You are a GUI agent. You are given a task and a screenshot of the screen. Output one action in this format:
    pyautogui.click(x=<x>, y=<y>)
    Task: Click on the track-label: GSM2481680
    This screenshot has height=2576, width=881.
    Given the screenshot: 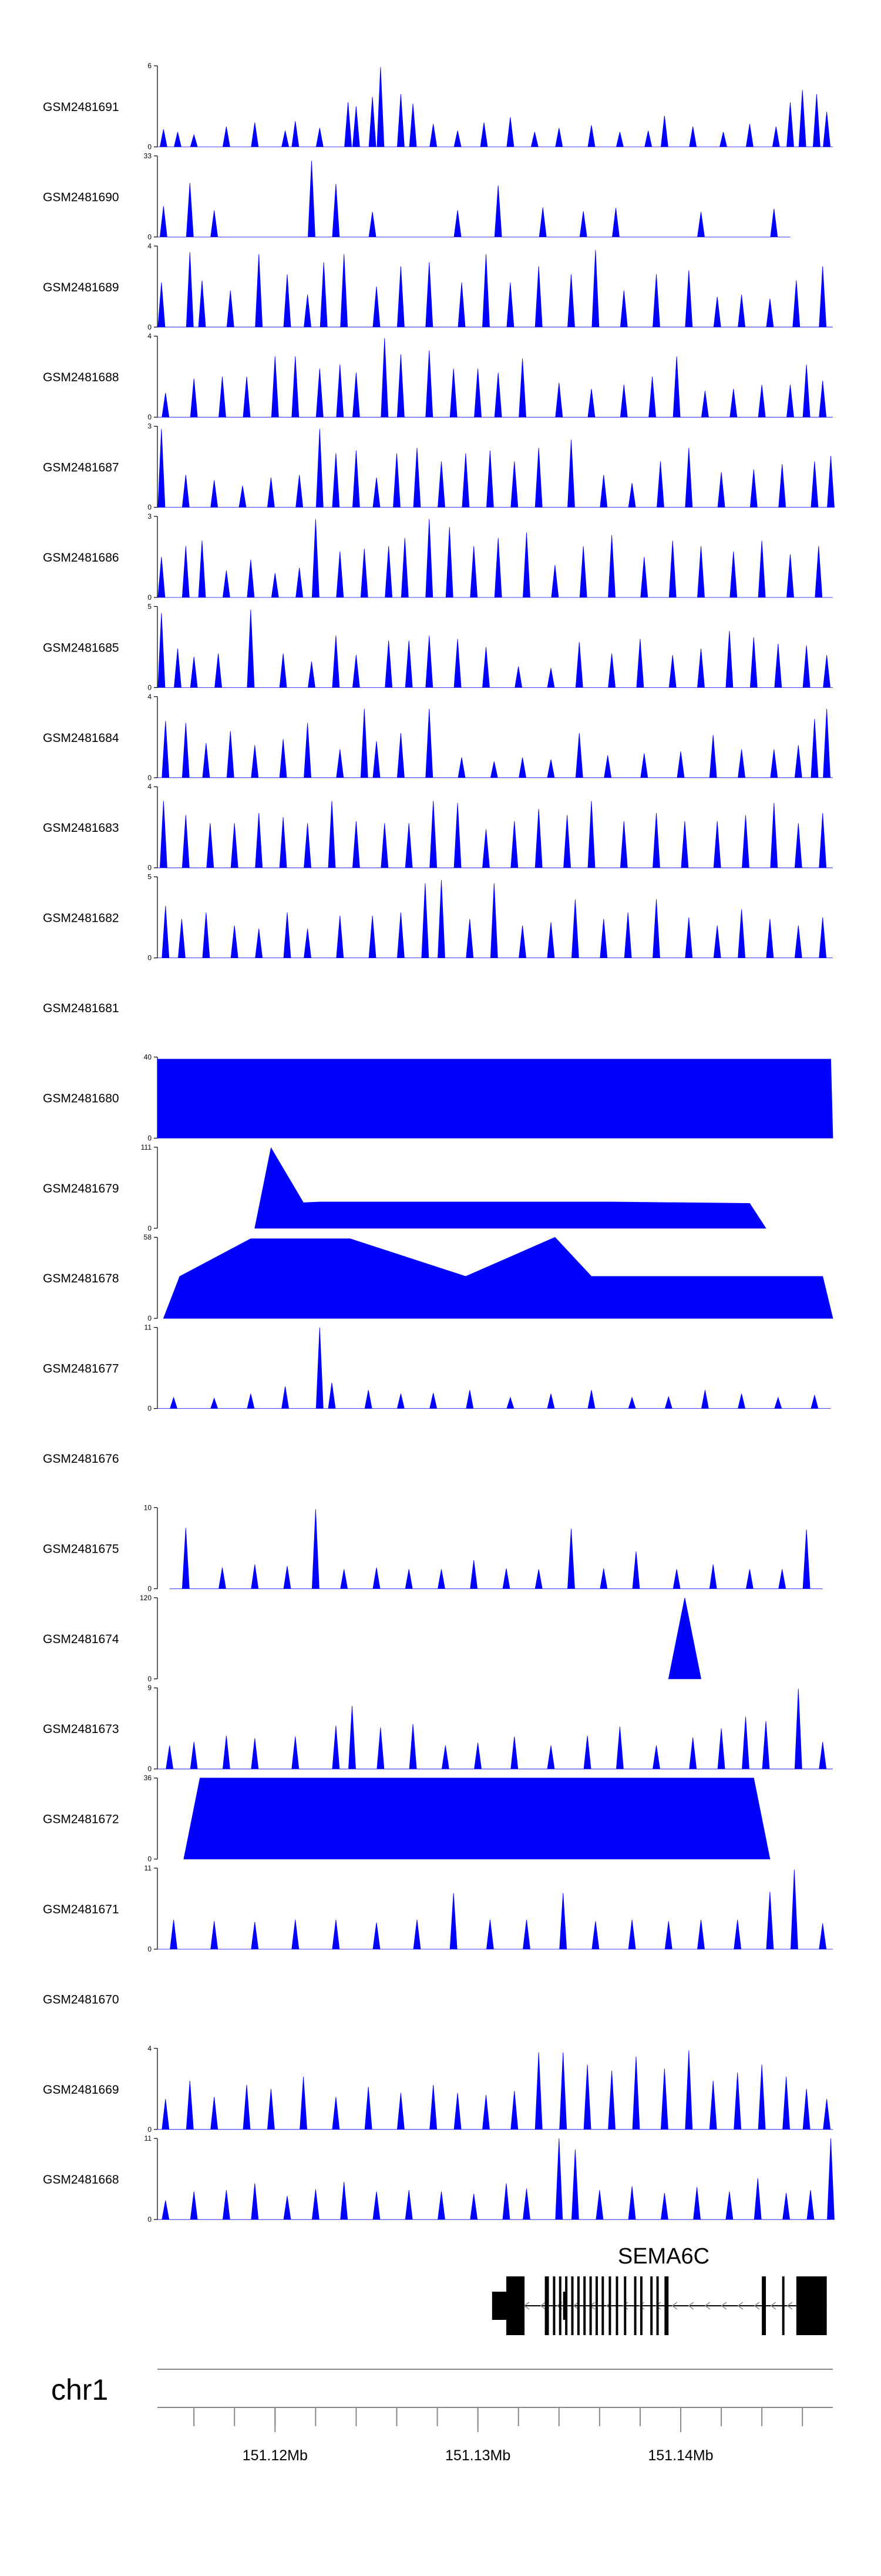 What is the action you would take?
    pyautogui.click(x=81, y=1098)
    